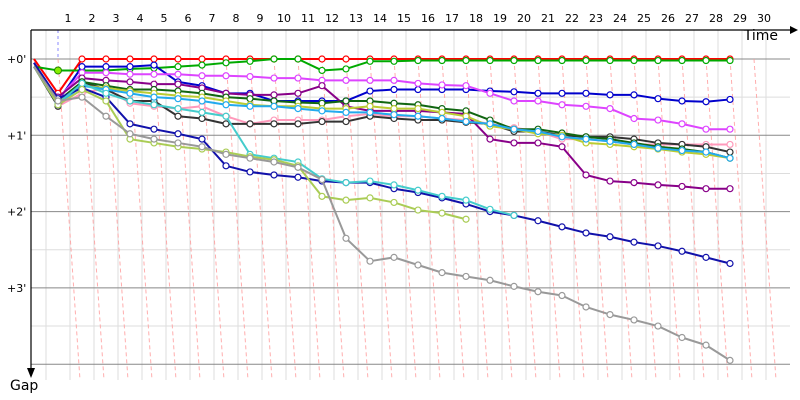 The height and width of the screenshot is (400, 800). Describe the element at coordinates (332, 18) in the screenshot. I see `x-tick-label: 12` at that location.